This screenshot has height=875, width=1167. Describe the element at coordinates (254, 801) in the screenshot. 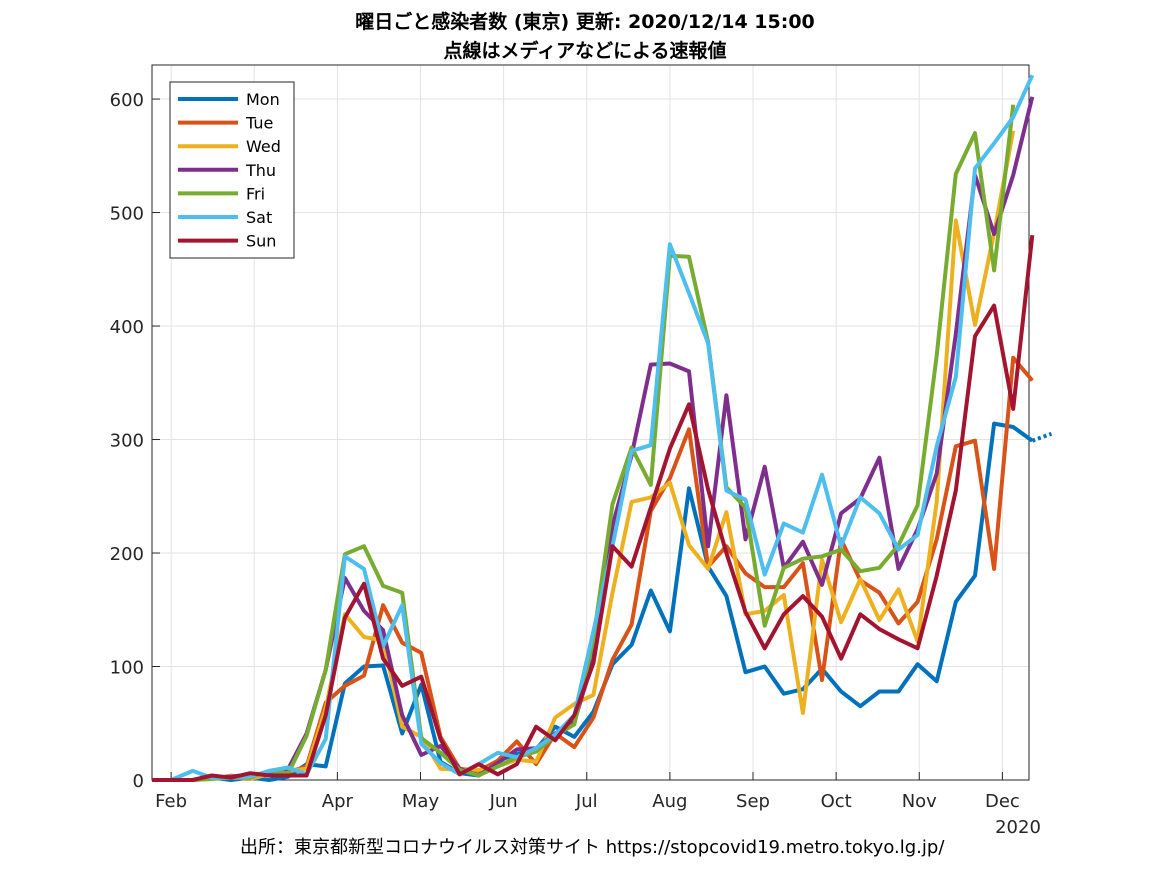

I see `x-tick-label-mar: Mar` at that location.